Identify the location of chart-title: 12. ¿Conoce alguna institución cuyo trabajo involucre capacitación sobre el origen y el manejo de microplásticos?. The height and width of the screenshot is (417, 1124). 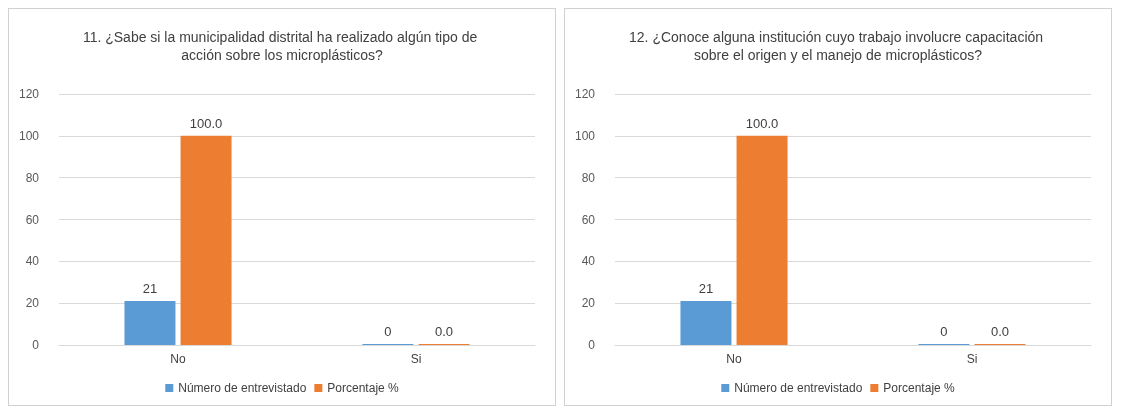
(838, 46).